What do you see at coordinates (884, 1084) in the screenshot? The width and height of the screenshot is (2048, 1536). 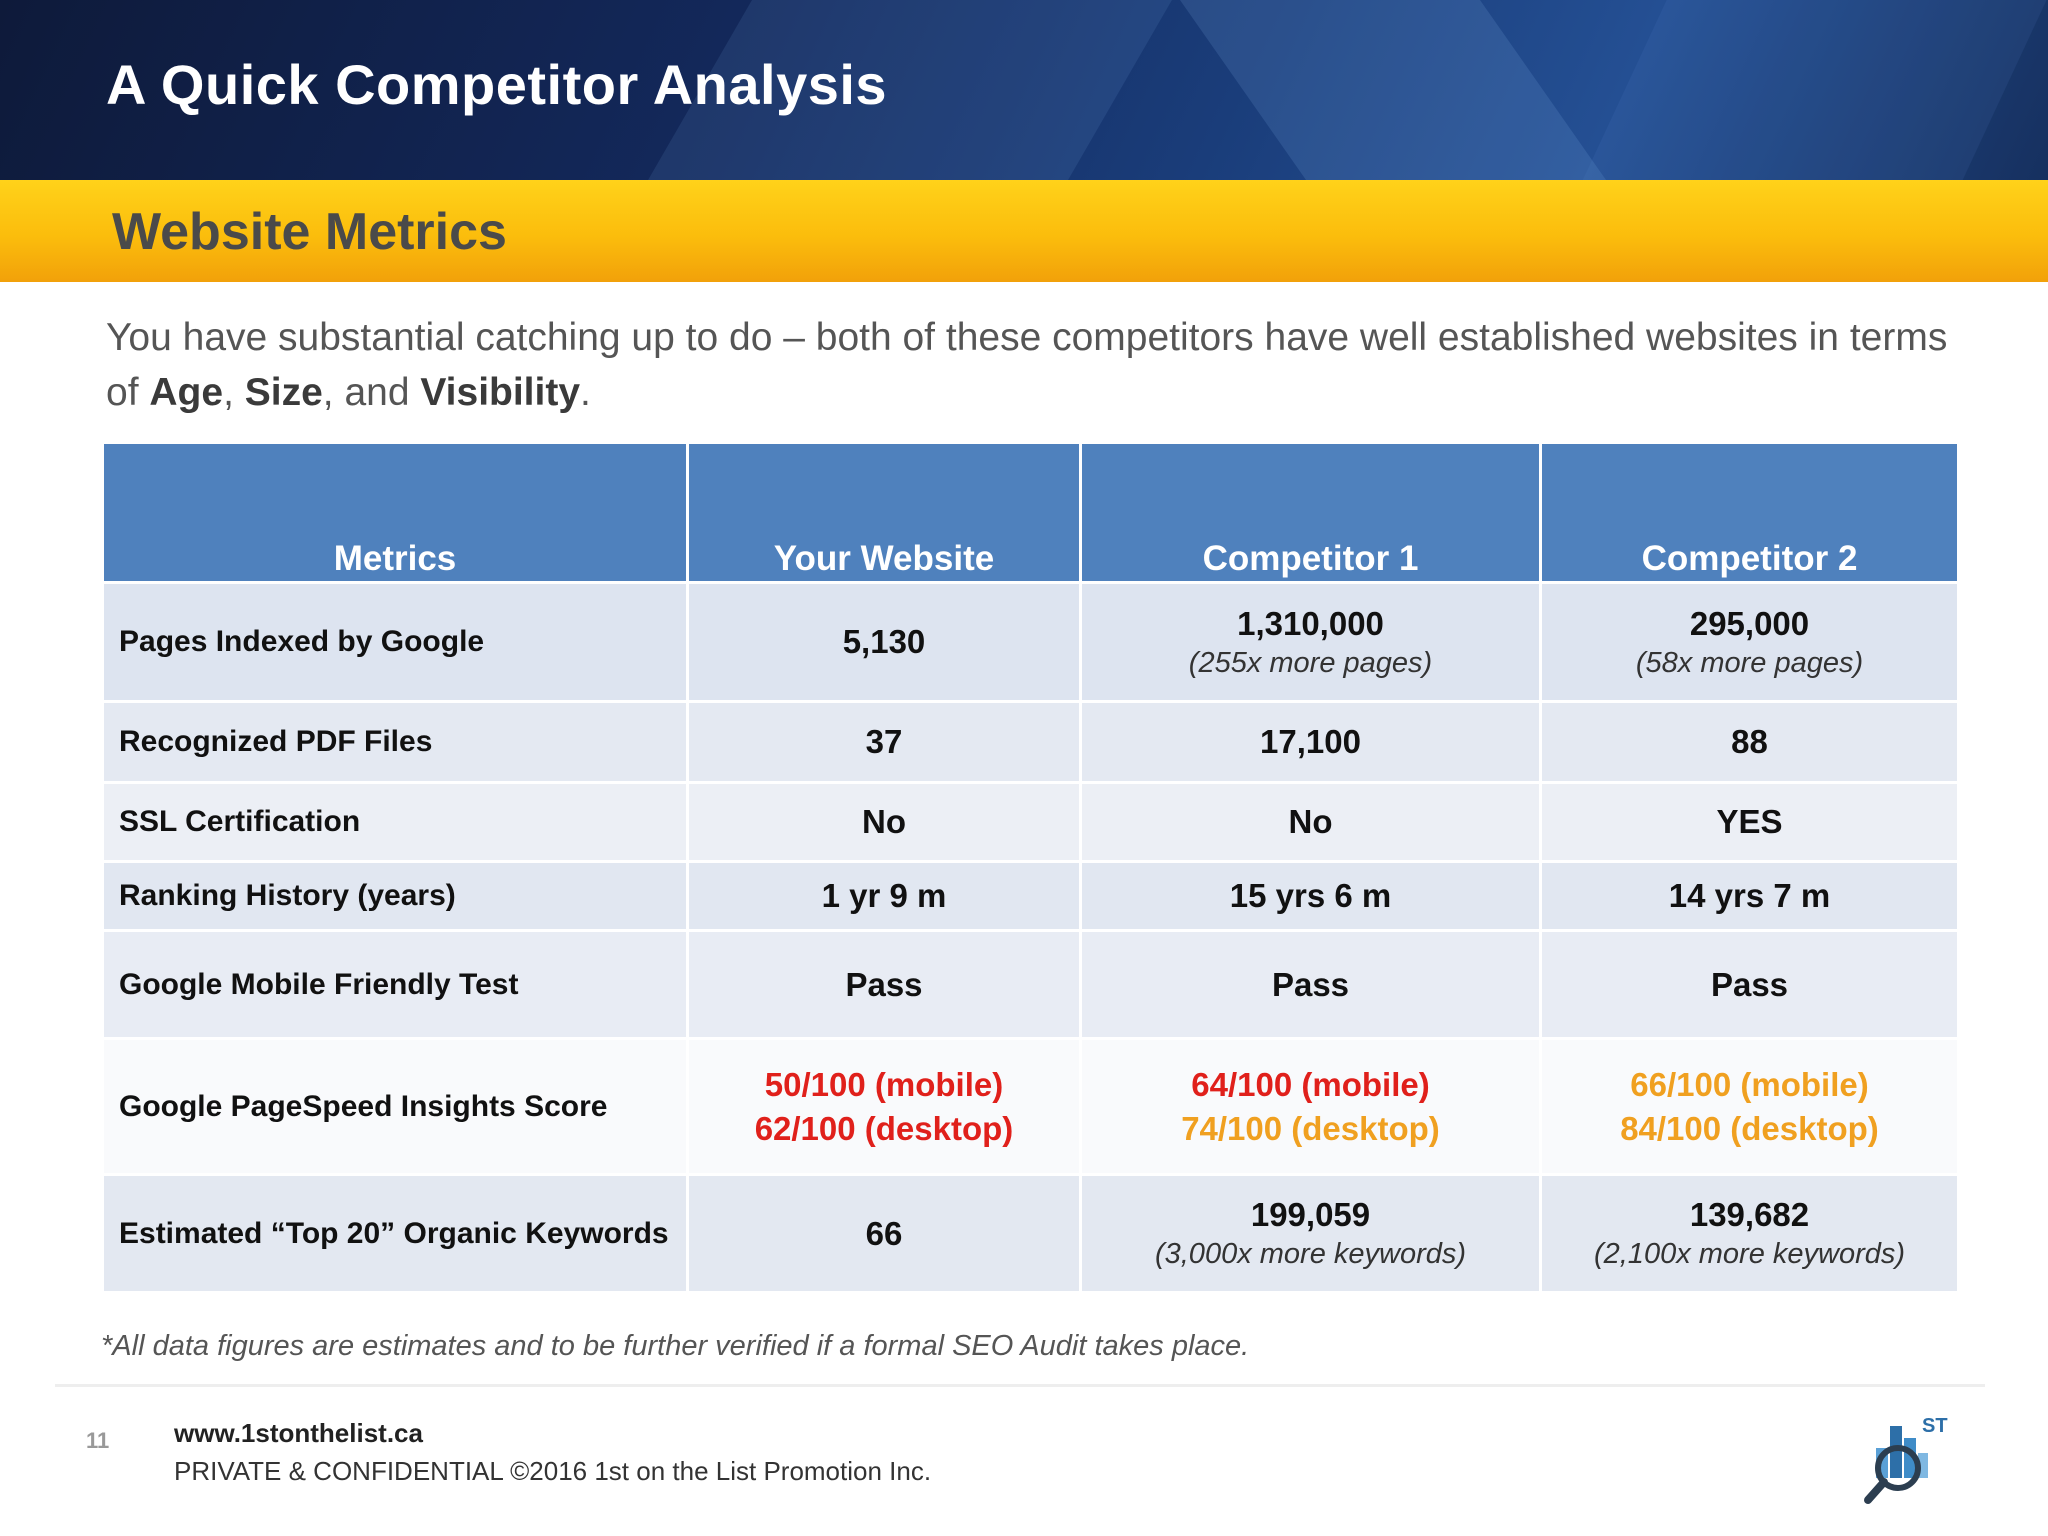 I see `score-mobile: 50/100 (mobile)` at bounding box center [884, 1084].